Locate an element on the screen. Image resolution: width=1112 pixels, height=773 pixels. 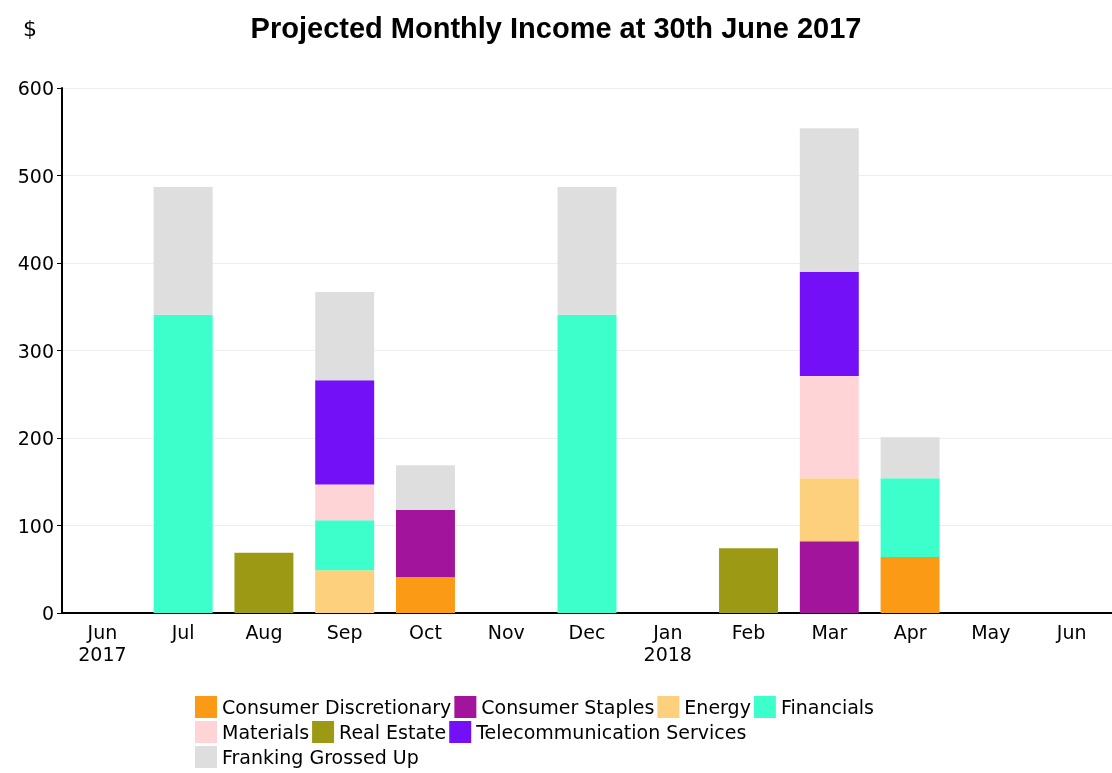
legend-label: Materials is located at coordinates (266, 732).